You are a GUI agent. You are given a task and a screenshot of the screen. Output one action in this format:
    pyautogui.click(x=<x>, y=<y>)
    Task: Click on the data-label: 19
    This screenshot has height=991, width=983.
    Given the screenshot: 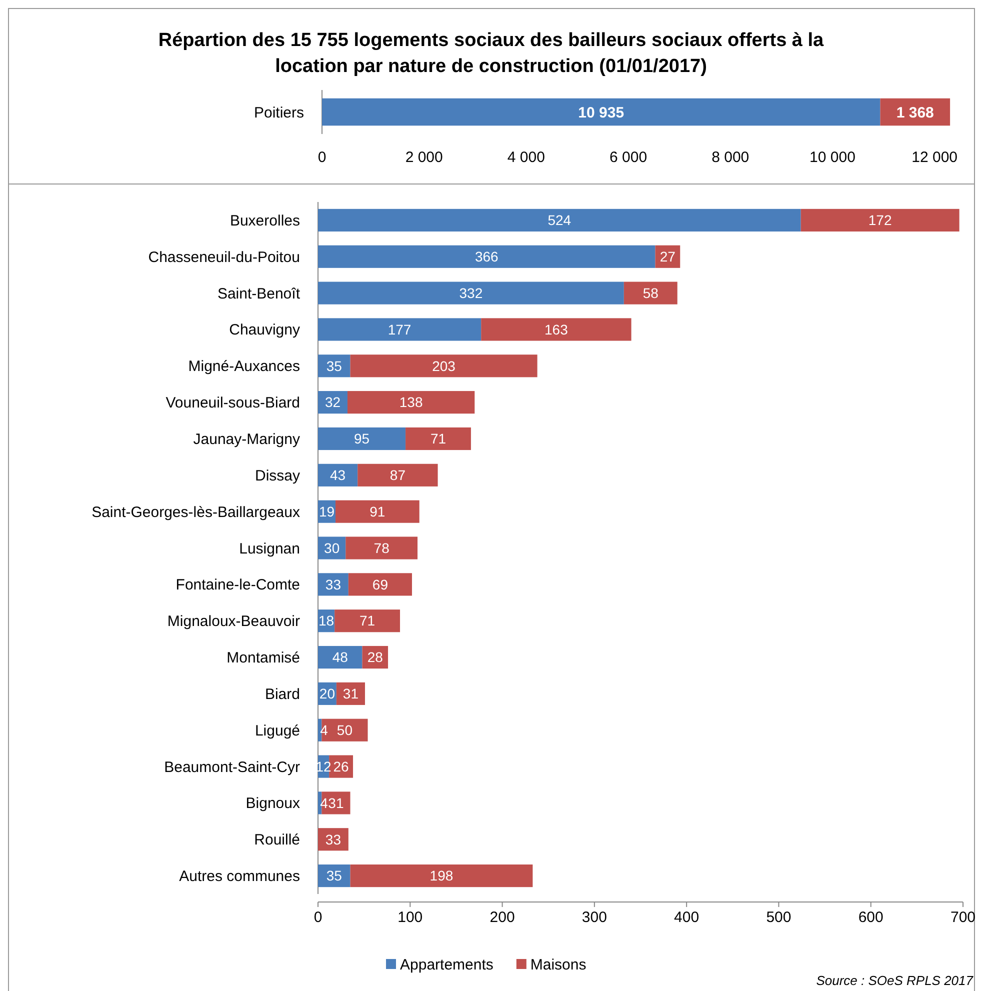 What is the action you would take?
    pyautogui.click(x=326, y=511)
    